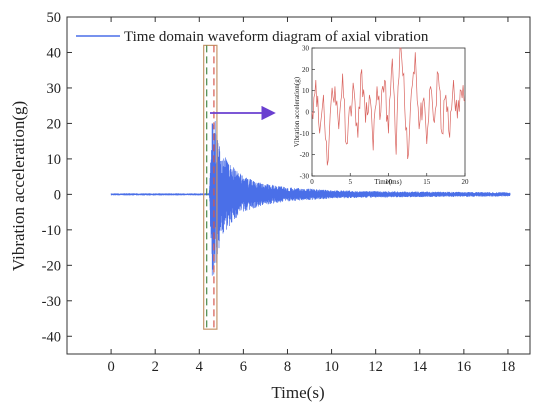 This screenshot has height=407, width=550. I want to click on inset-y-tick-label: 30, so click(306, 49).